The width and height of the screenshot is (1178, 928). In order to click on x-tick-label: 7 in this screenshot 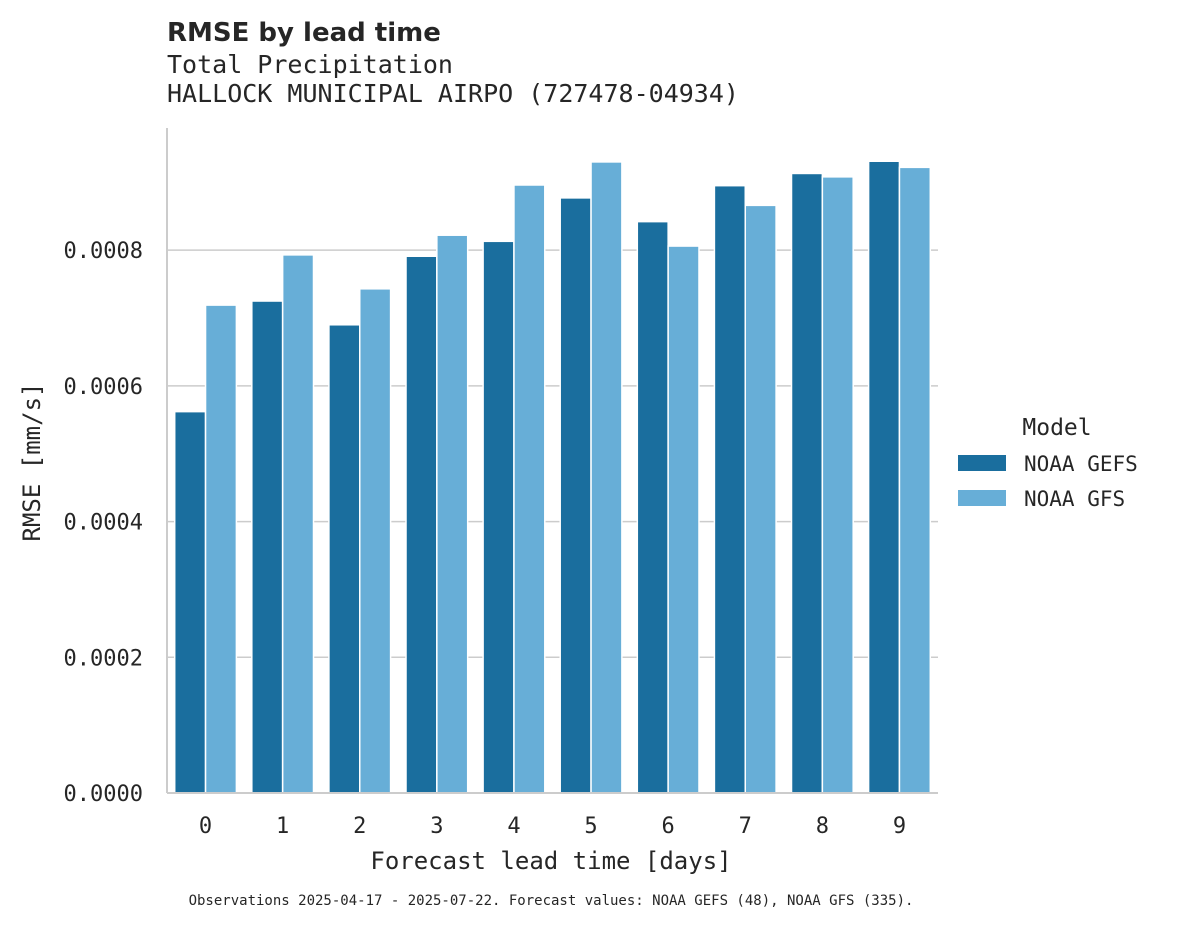, I will do `click(745, 826)`.